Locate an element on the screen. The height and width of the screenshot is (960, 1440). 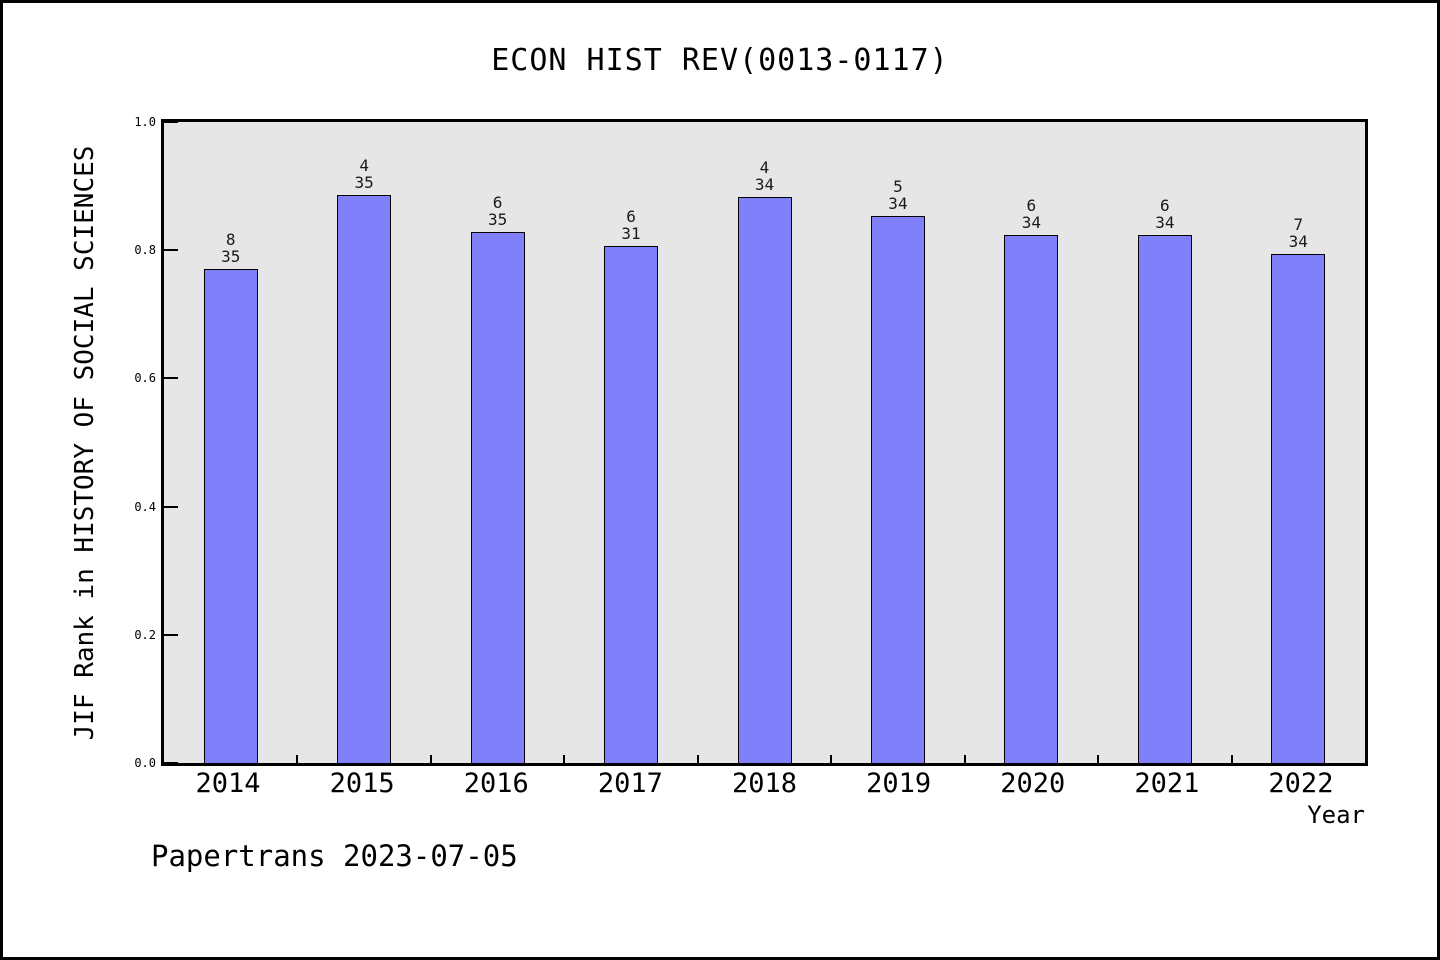
footer-note: Papertrans 2023-07-05 is located at coordinates (334, 856).